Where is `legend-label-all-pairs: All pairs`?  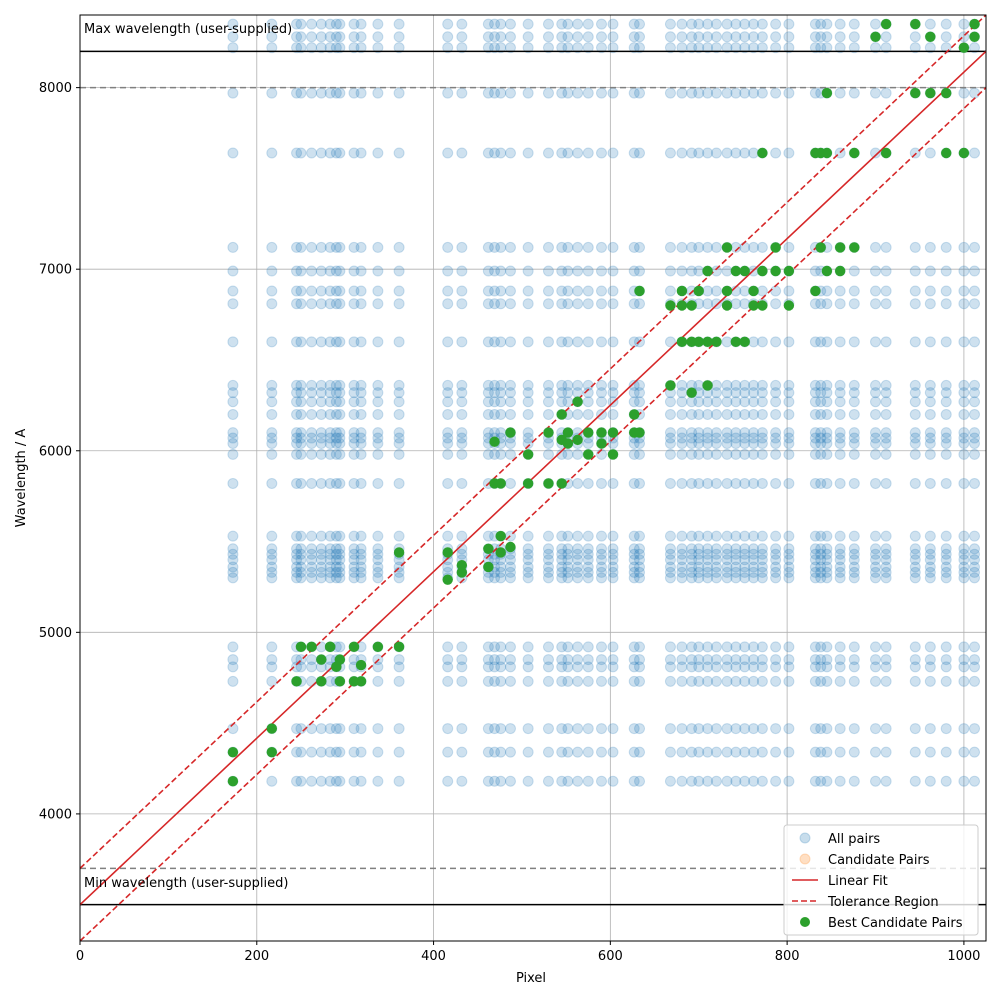
legend-label-all-pairs: All pairs is located at coordinates (854, 839).